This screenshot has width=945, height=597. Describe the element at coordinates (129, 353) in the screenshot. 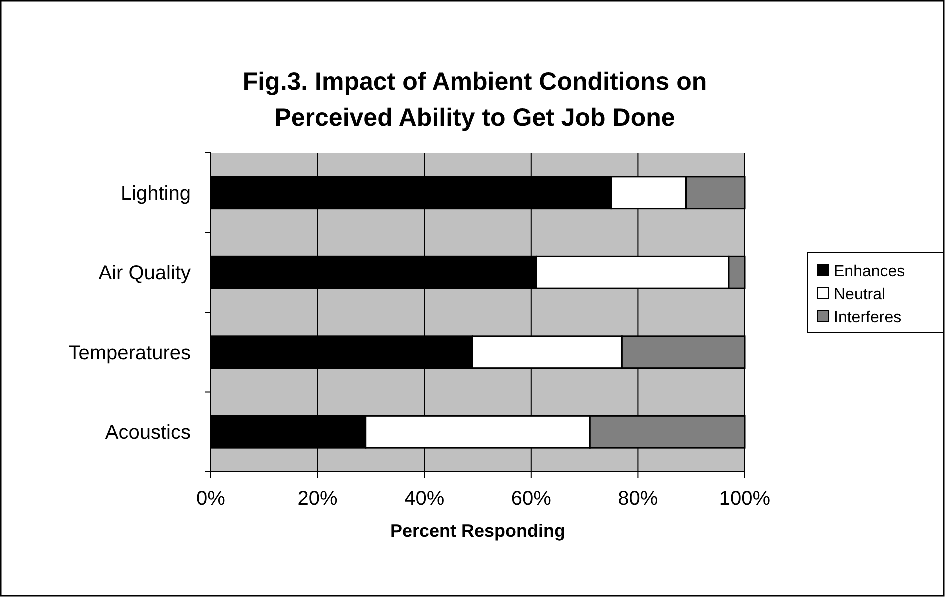

I see `y-tick-label: Temperatures` at that location.